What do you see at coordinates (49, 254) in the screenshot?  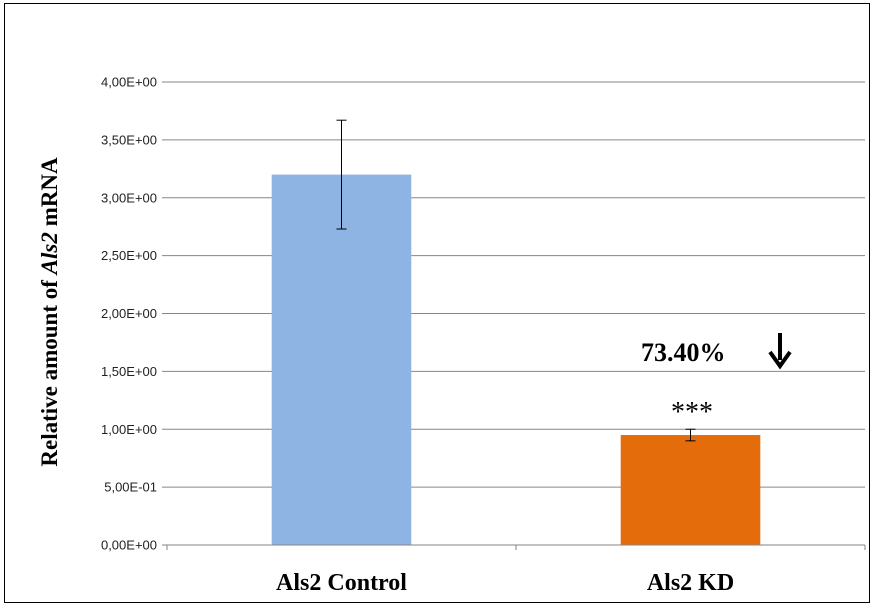 I see `y-axis-label-gene: Als2` at bounding box center [49, 254].